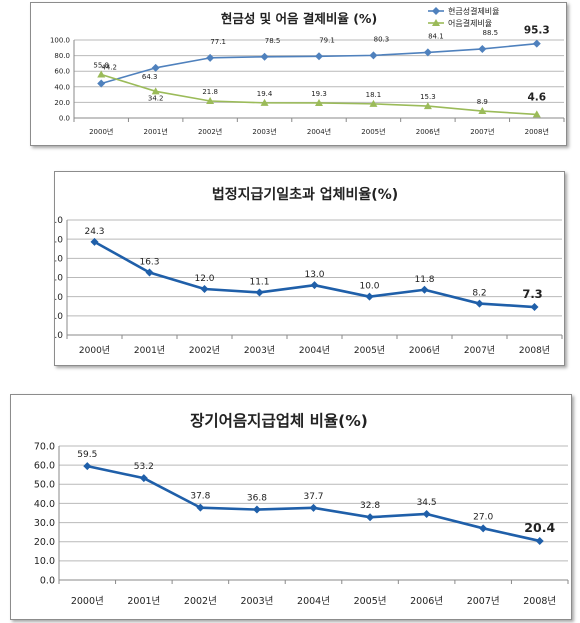 This screenshot has height=623, width=580. Describe the element at coordinates (149, 263) in the screenshot. I see `data-label: 16.3` at that location.